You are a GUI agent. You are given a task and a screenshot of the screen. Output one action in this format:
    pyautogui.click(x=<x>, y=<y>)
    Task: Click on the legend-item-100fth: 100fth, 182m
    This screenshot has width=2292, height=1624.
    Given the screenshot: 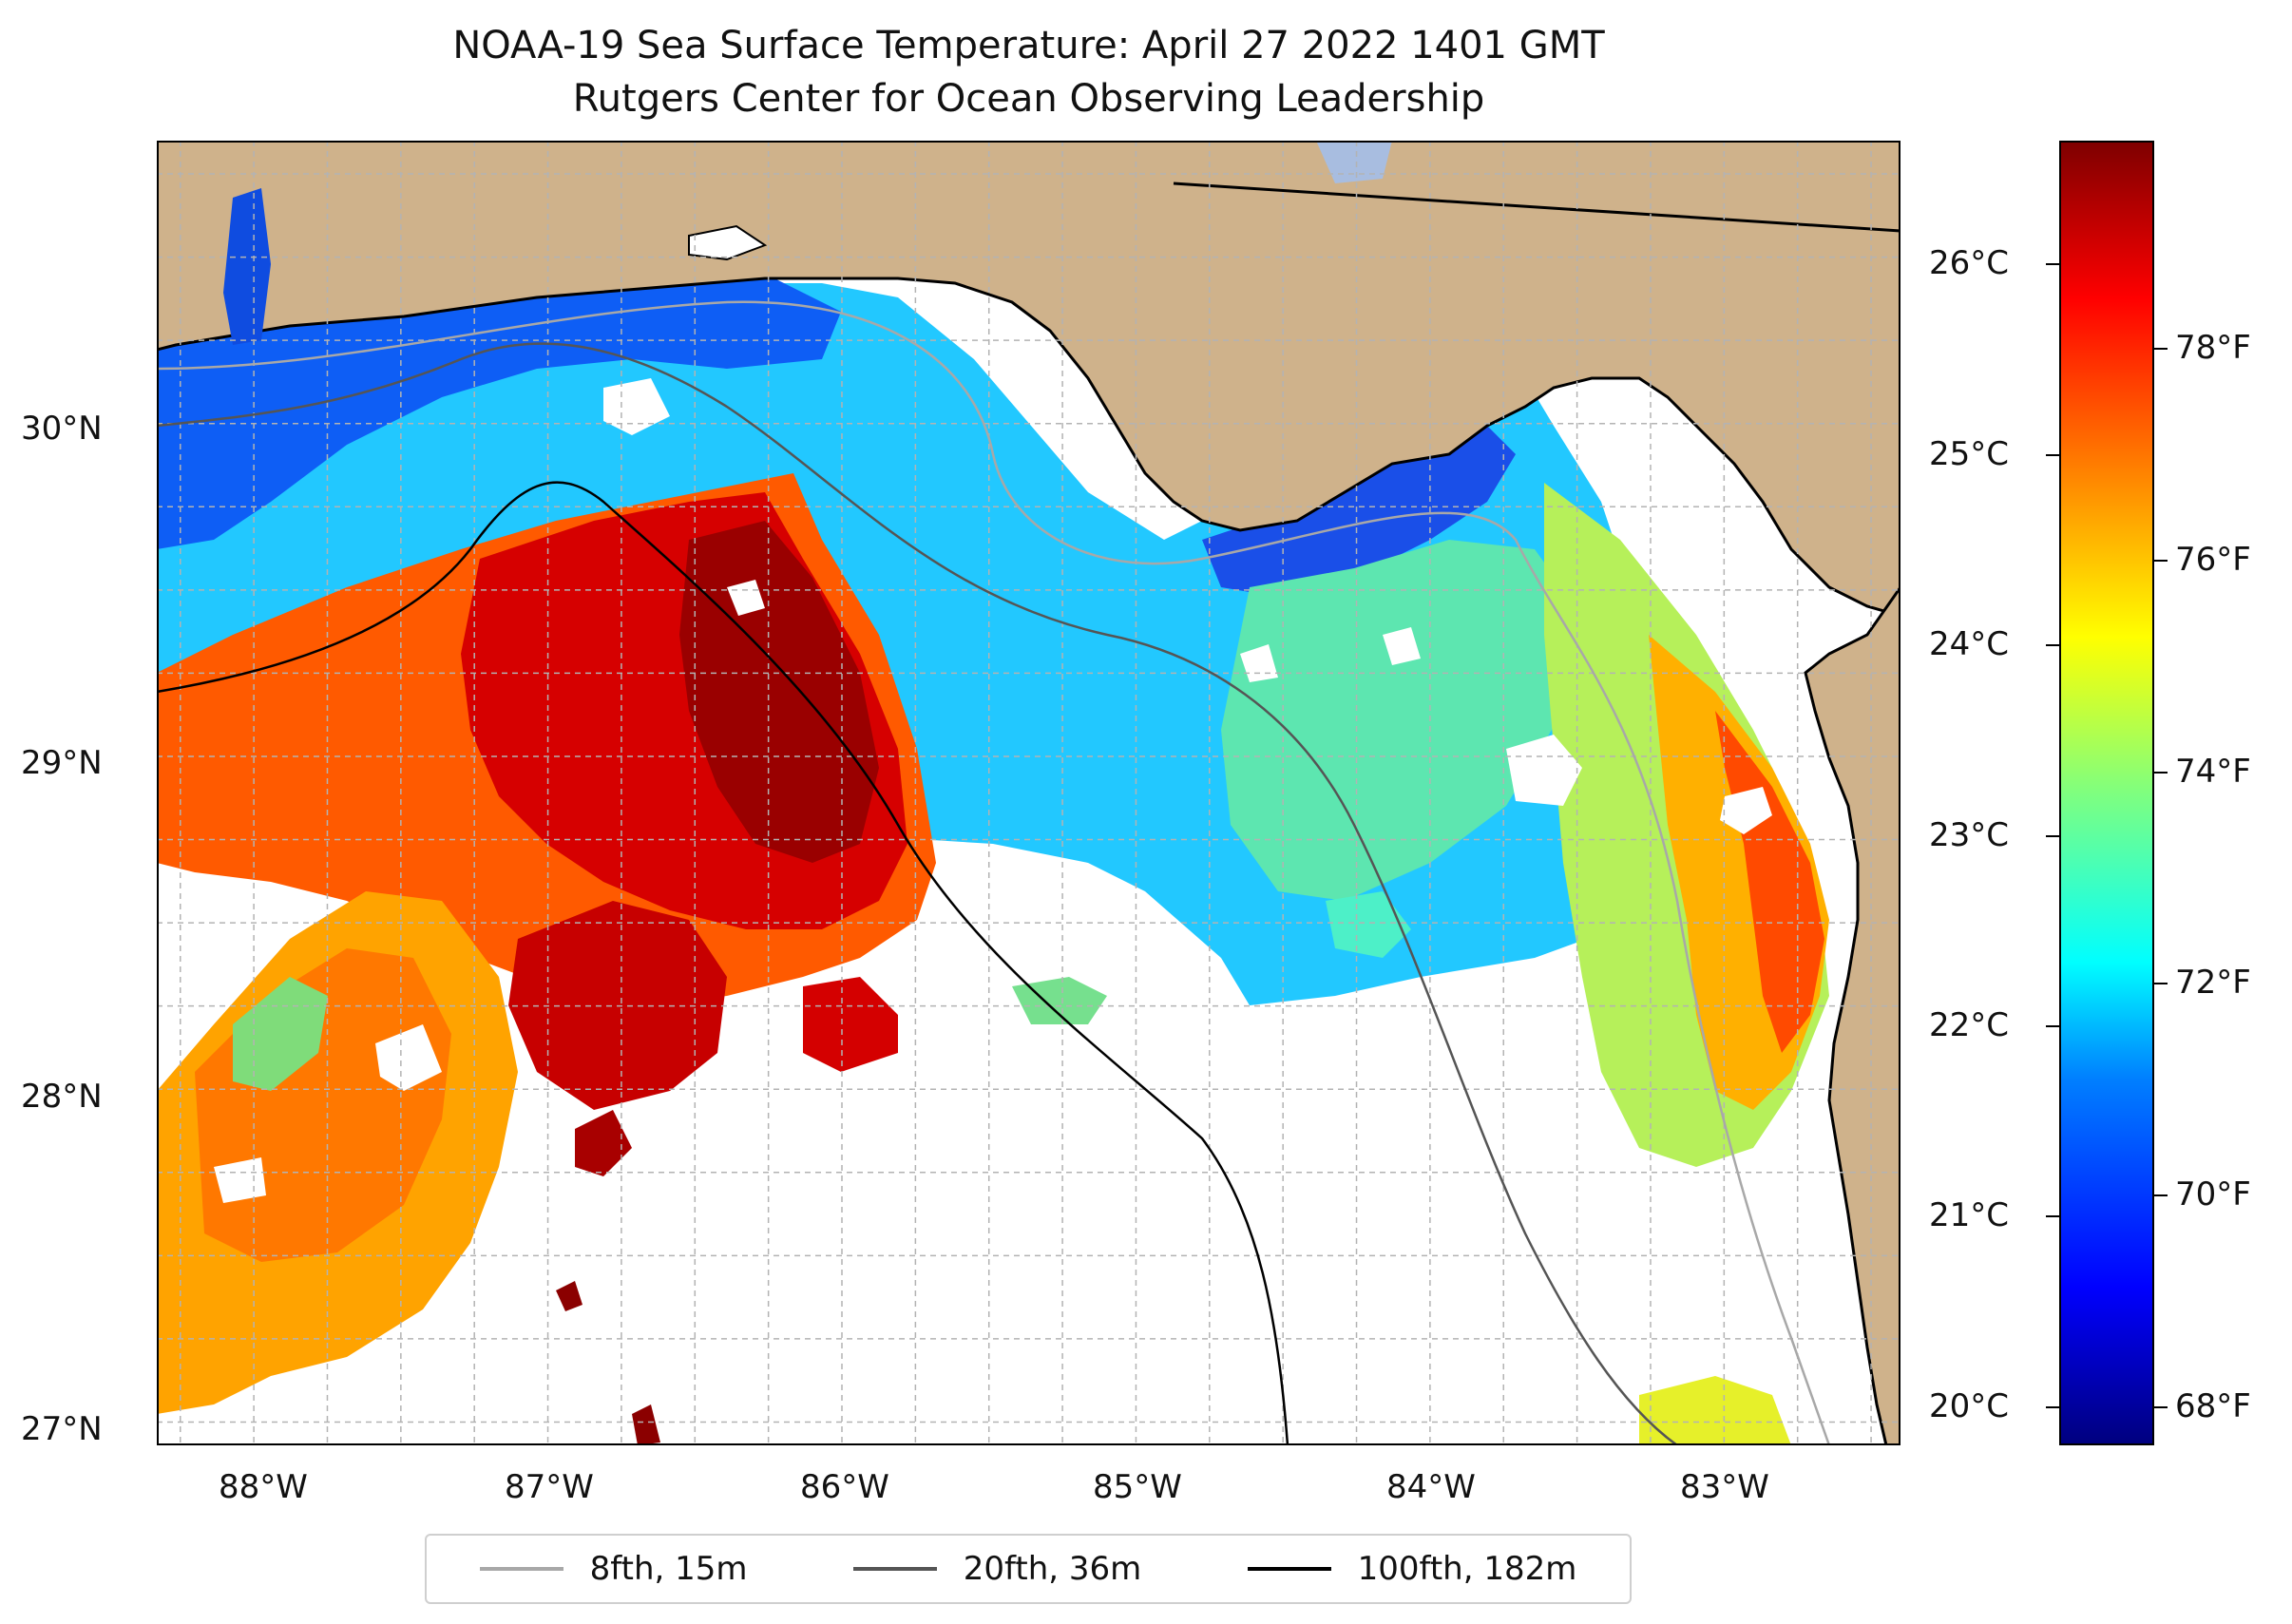 What is the action you would take?
    pyautogui.click(x=1412, y=1569)
    